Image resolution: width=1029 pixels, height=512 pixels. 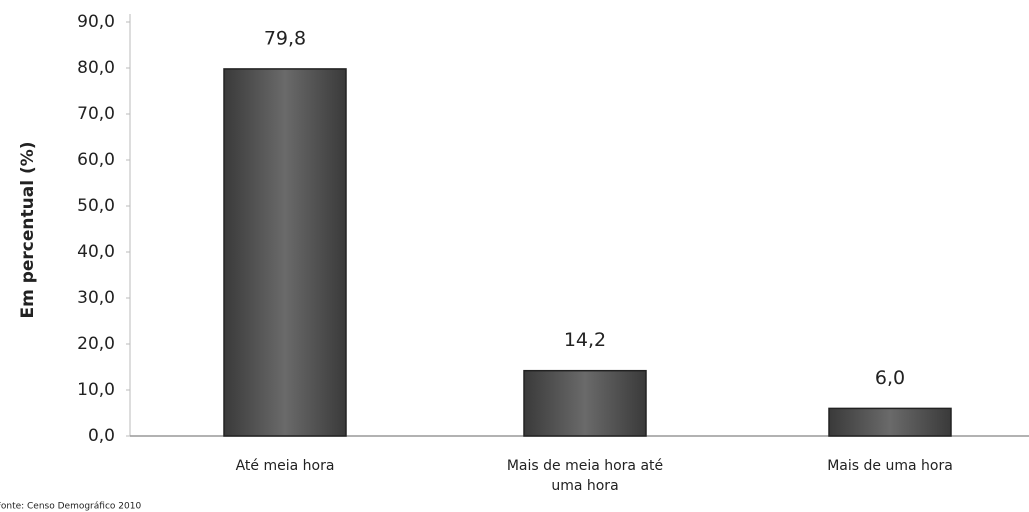 What do you see at coordinates (101, 436) in the screenshot?
I see `y-tick-label: 0,0` at bounding box center [101, 436].